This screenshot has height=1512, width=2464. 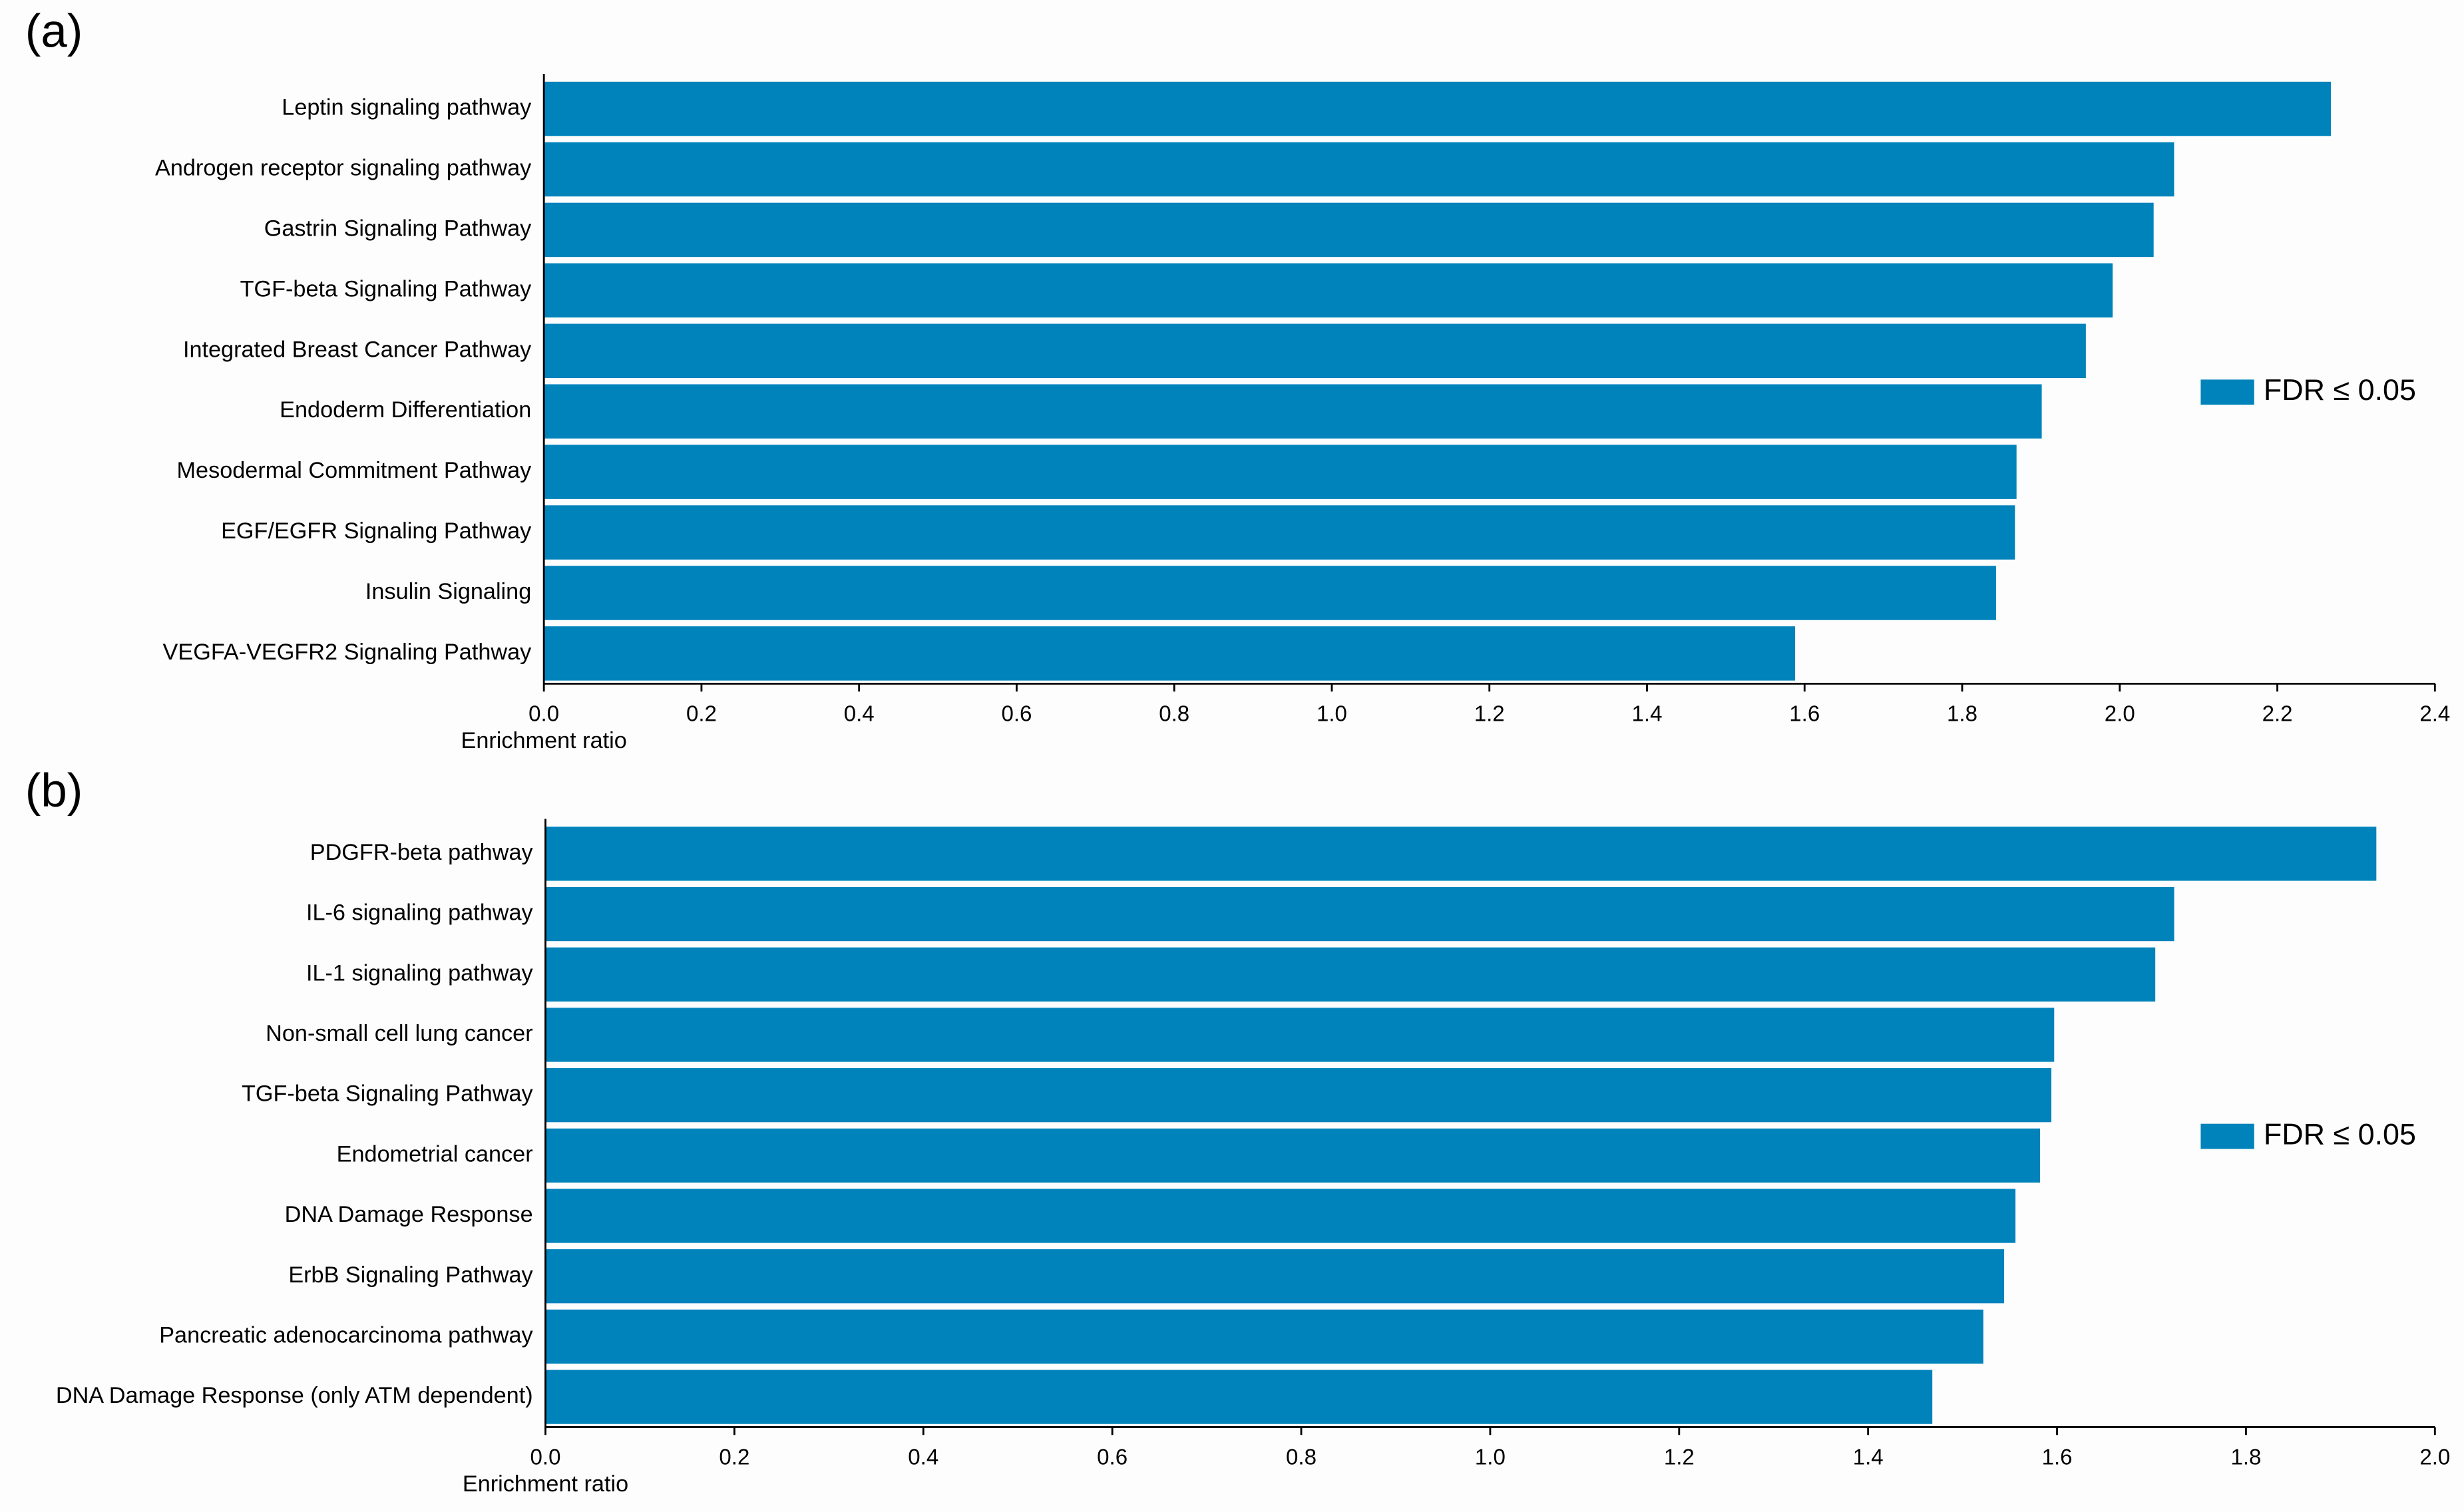 What do you see at coordinates (347, 652) in the screenshot?
I see `y-tick-label: VEGFA-VEGFR2 Signaling Pathway` at bounding box center [347, 652].